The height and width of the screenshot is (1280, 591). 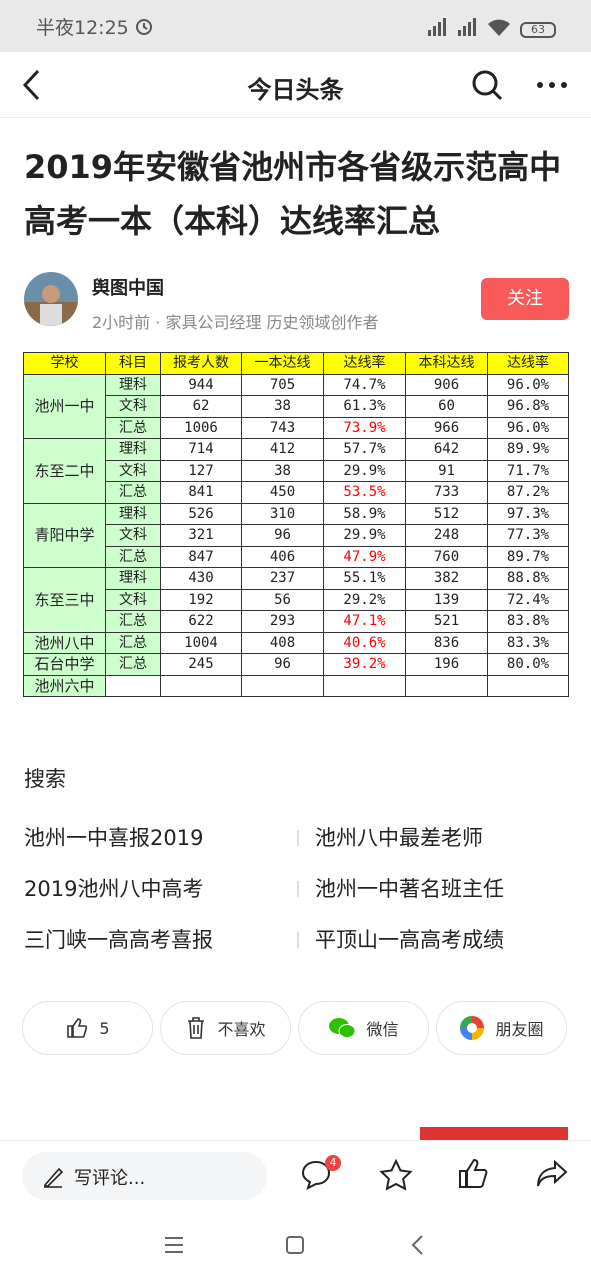 I want to click on search-suggestion: 三门峡一高高考喜报, so click(x=118, y=940).